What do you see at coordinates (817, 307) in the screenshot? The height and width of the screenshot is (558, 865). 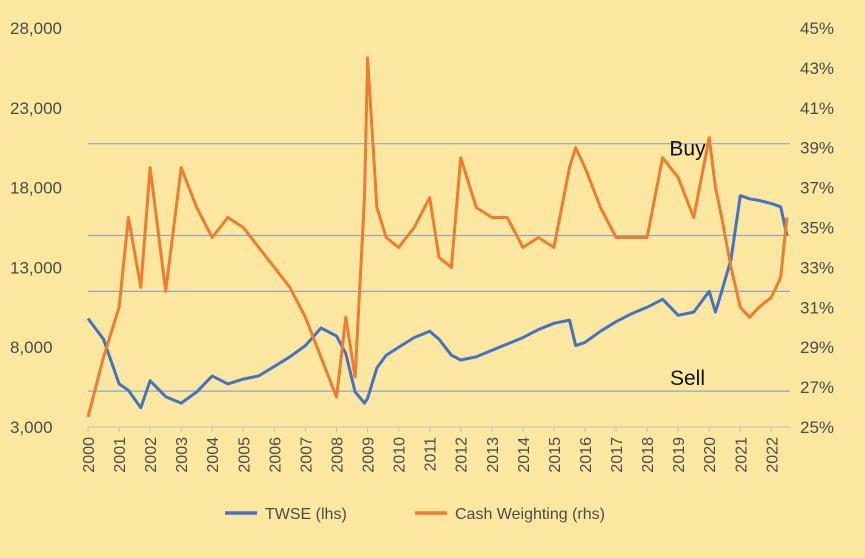 I see `right-tick-label: 31%` at bounding box center [817, 307].